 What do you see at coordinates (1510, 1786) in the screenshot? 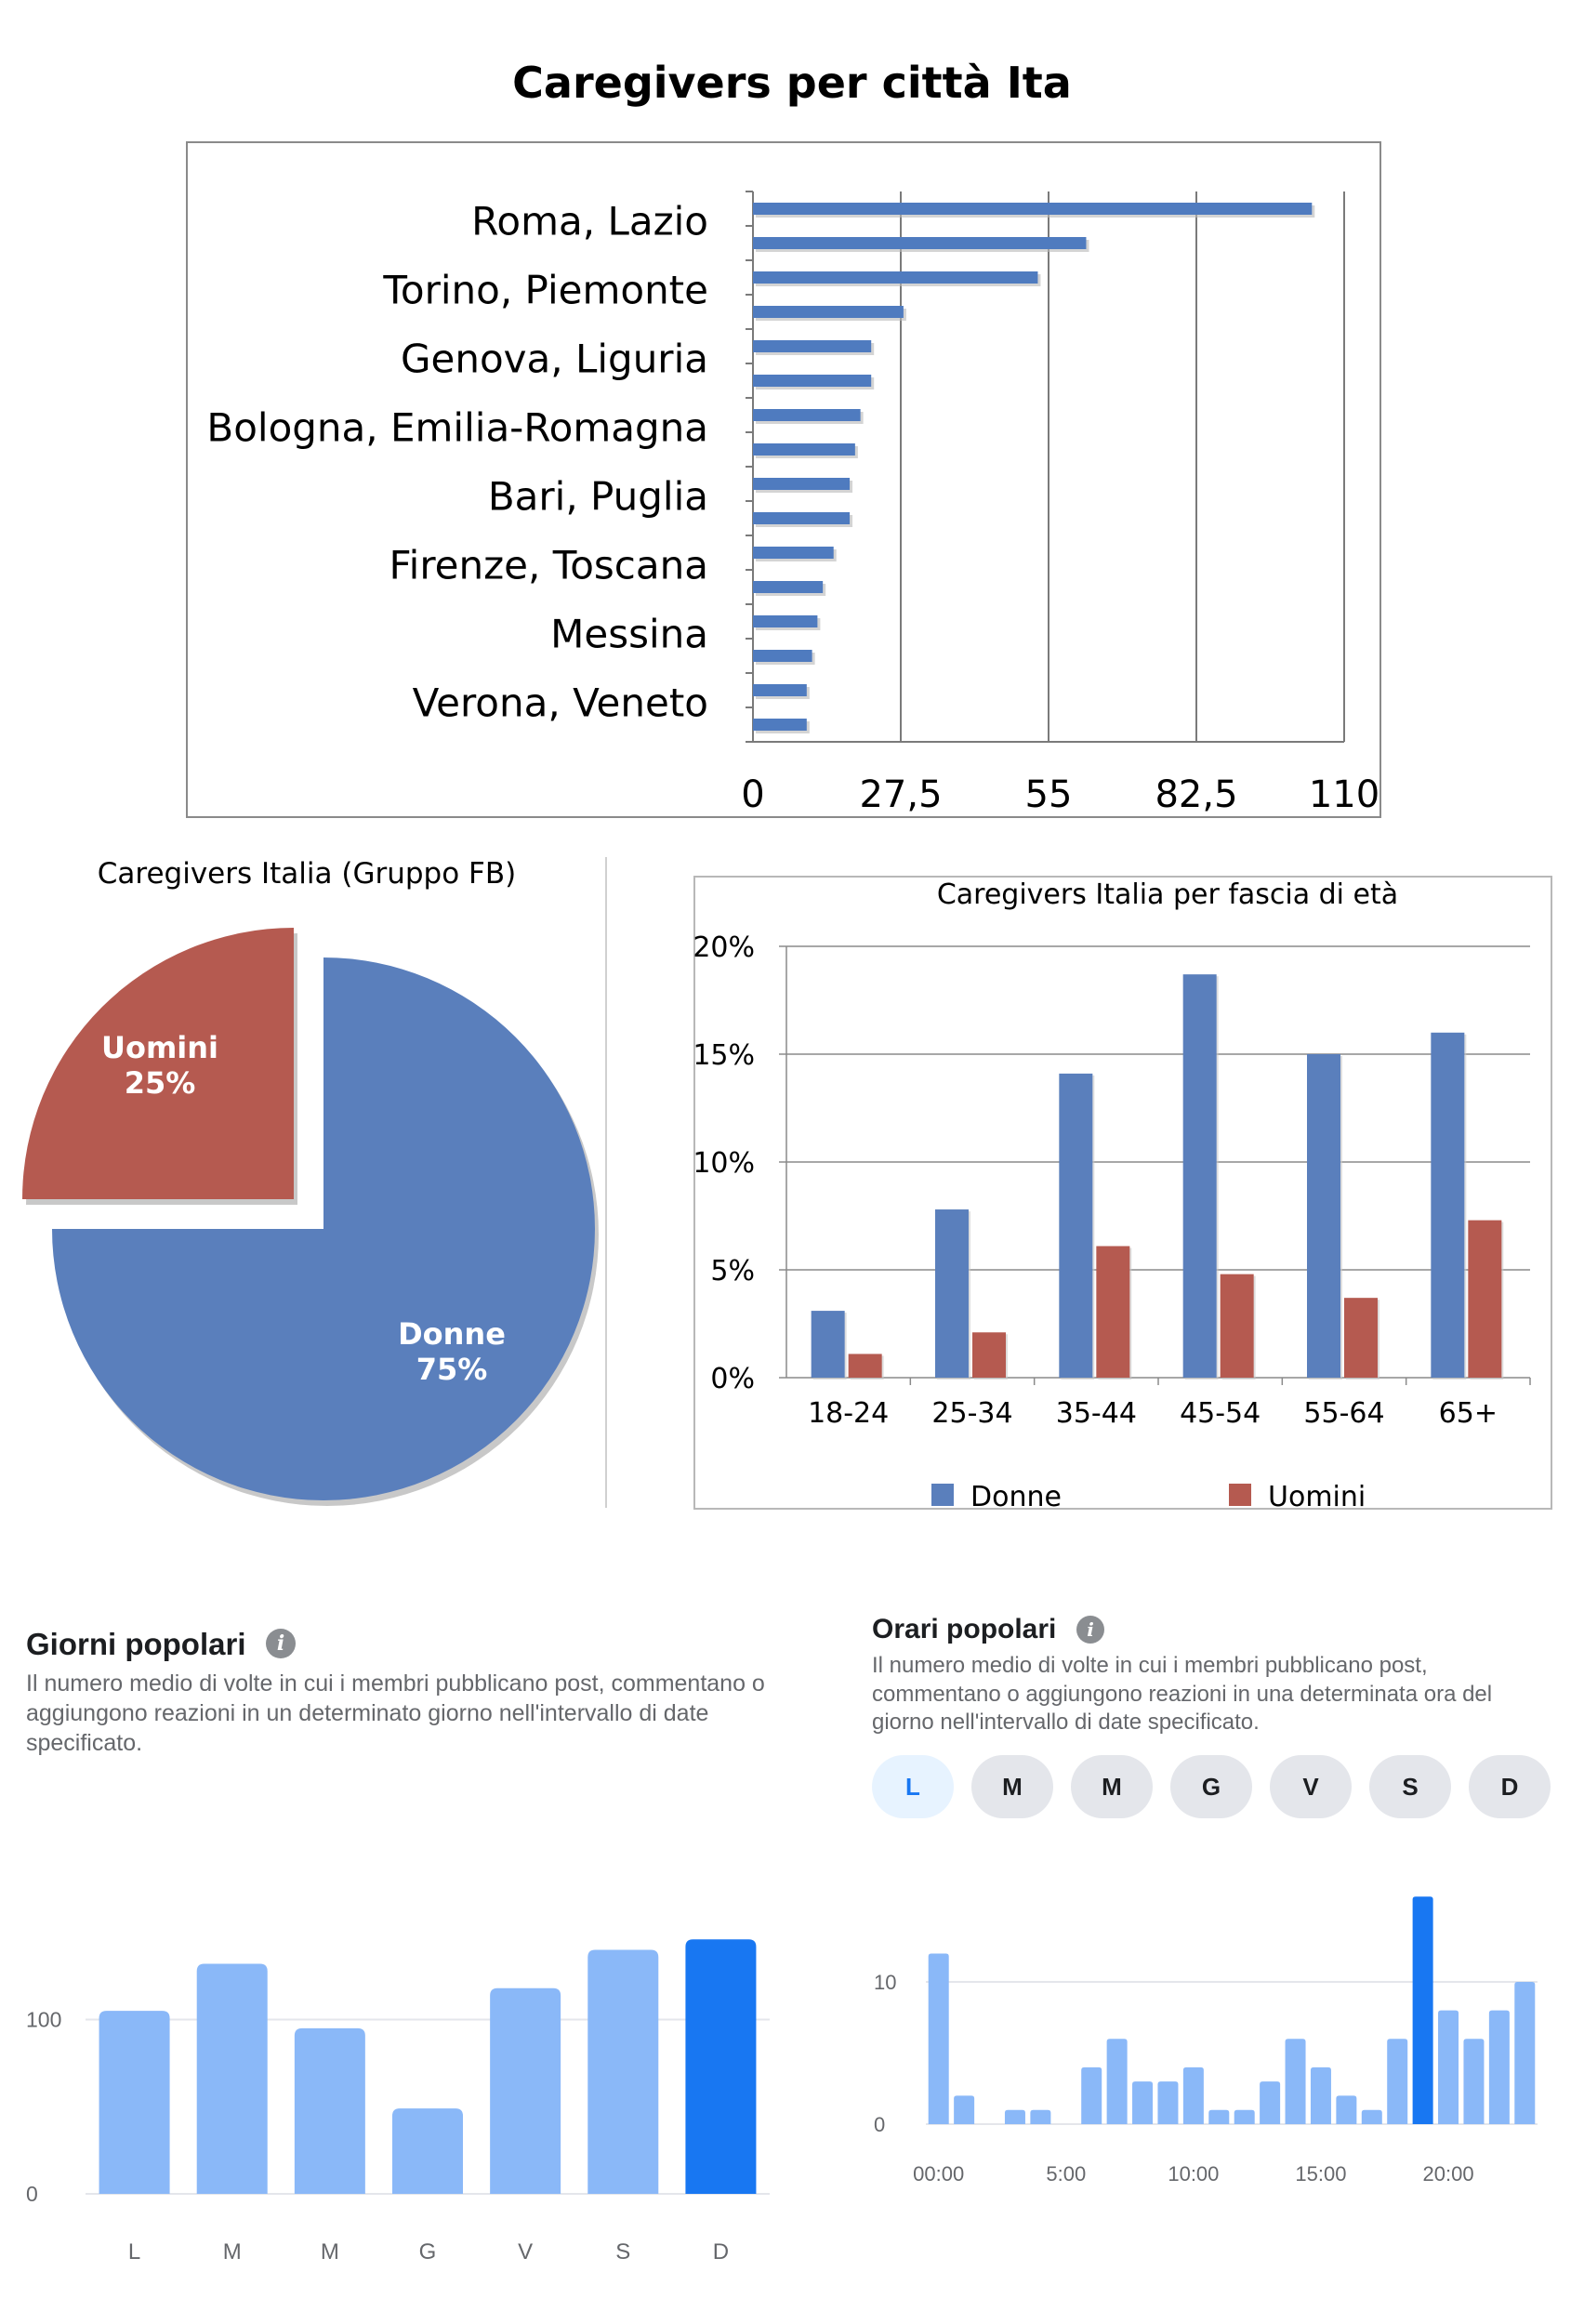
I see `day-tab-domenica: D` at bounding box center [1510, 1786].